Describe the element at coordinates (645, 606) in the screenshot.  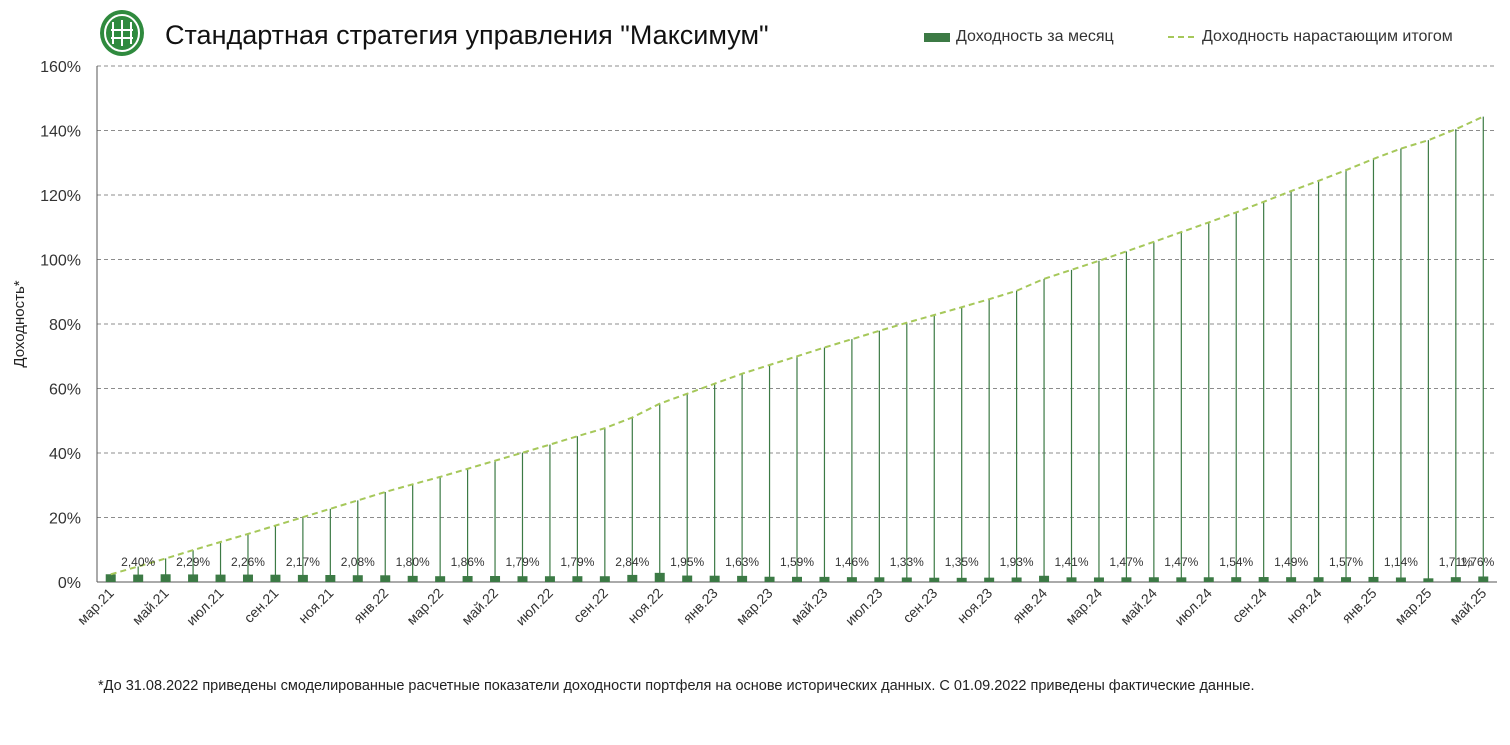
I see `x-tick-label: ноя.22` at that location.